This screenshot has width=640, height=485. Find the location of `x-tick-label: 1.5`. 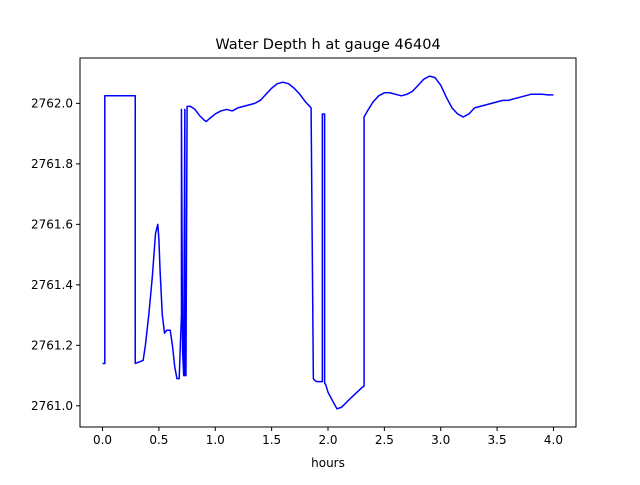

x-tick-label: 1.5 is located at coordinates (271, 440).